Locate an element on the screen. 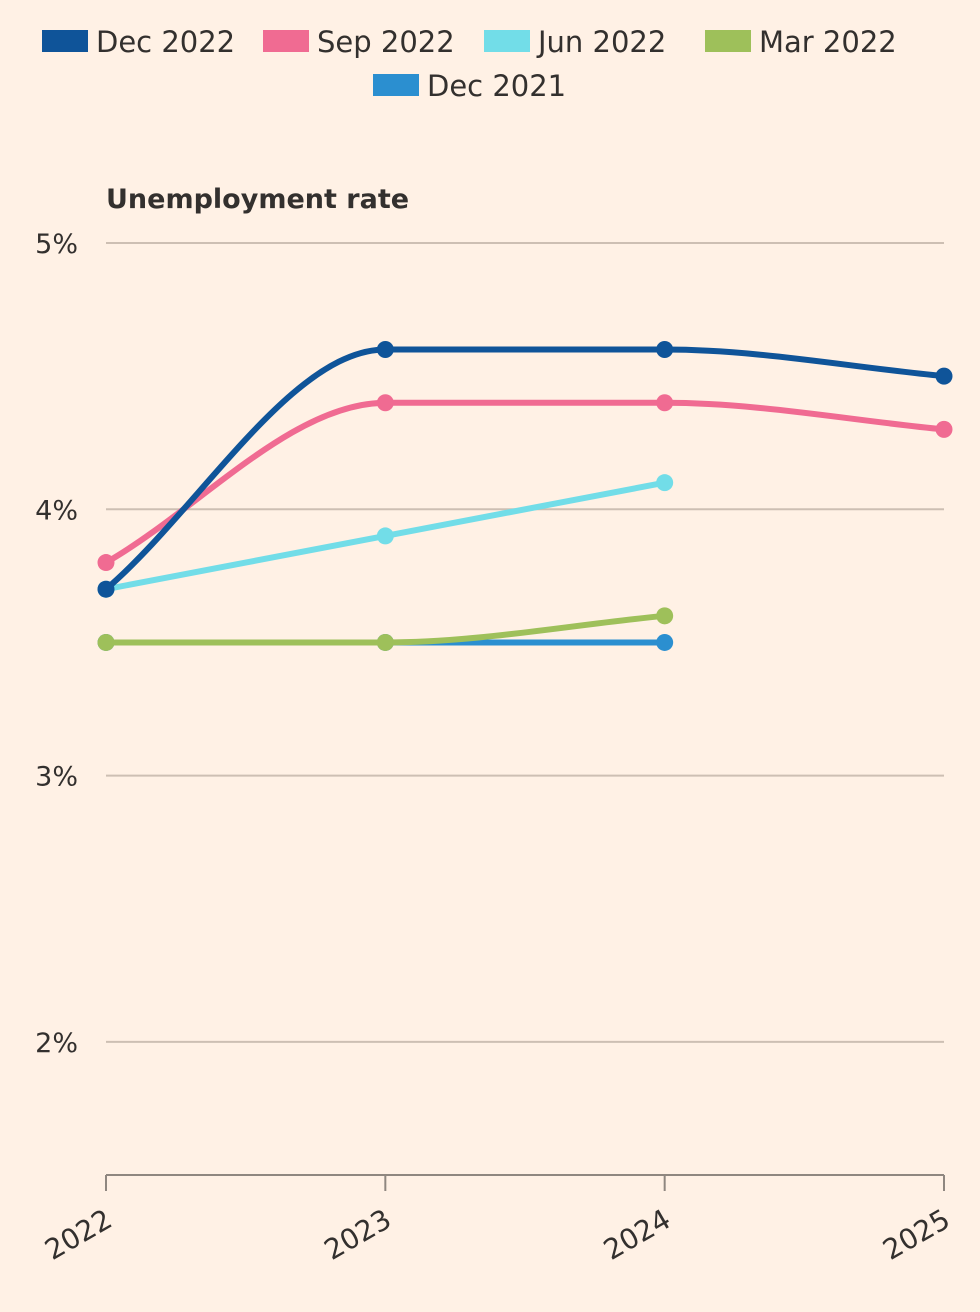 The height and width of the screenshot is (1312, 980). series-sep-2022 is located at coordinates (525, 483).